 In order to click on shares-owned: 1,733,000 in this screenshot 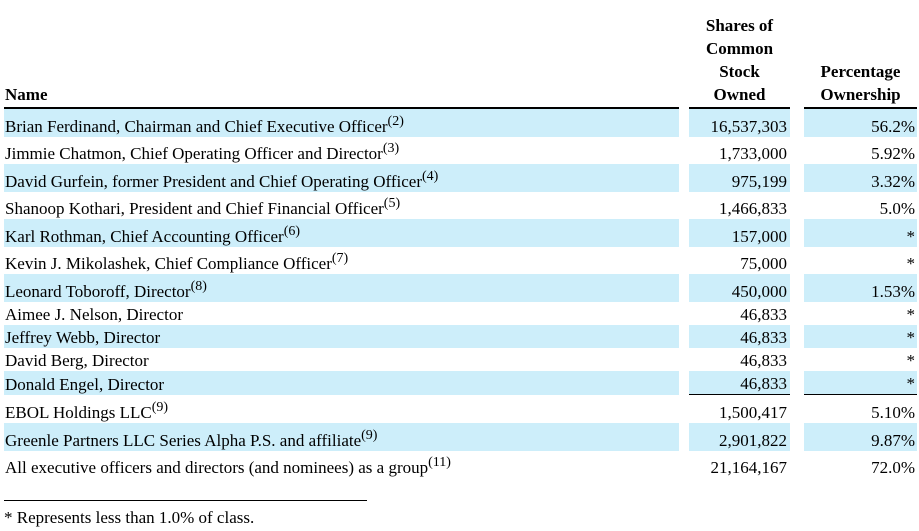, I will do `click(753, 153)`.